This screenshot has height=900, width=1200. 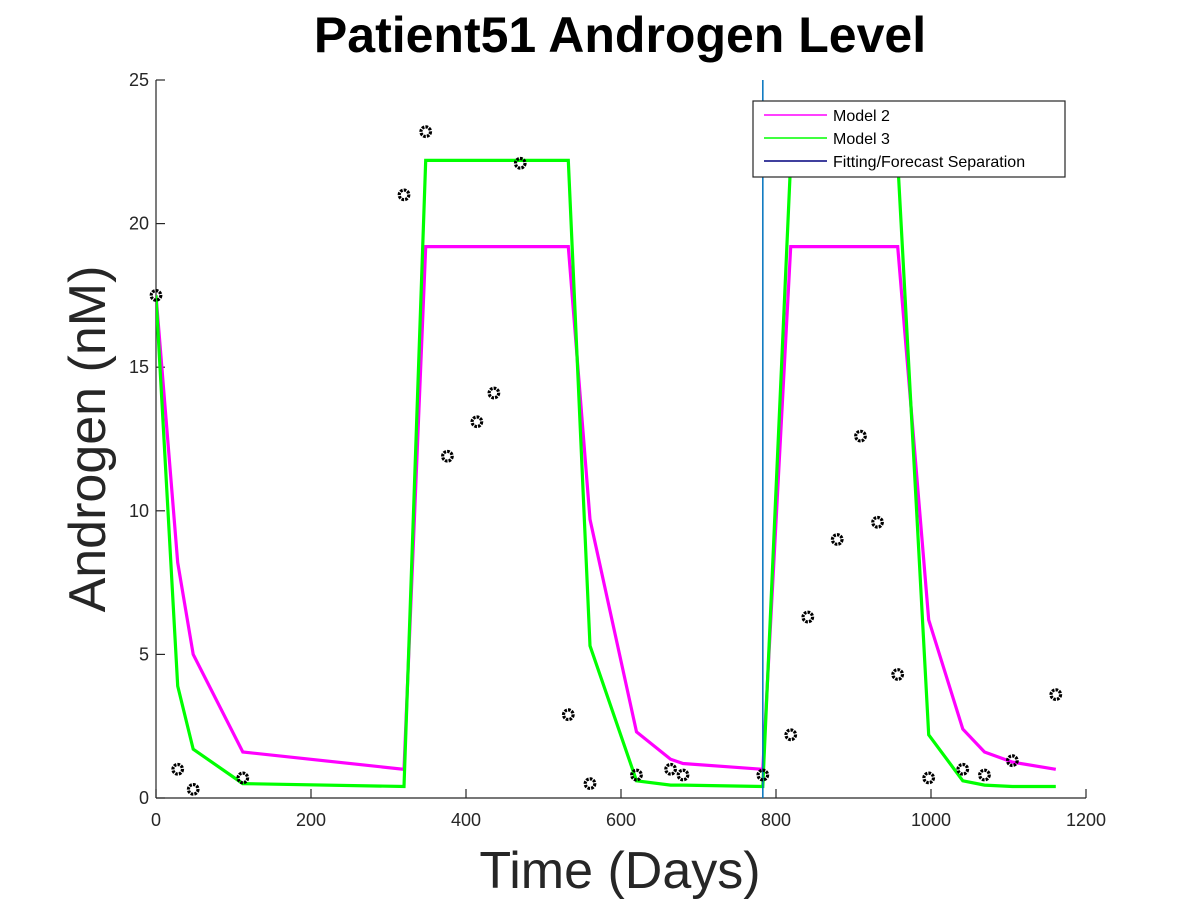 I want to click on legend-box, so click(x=909, y=139).